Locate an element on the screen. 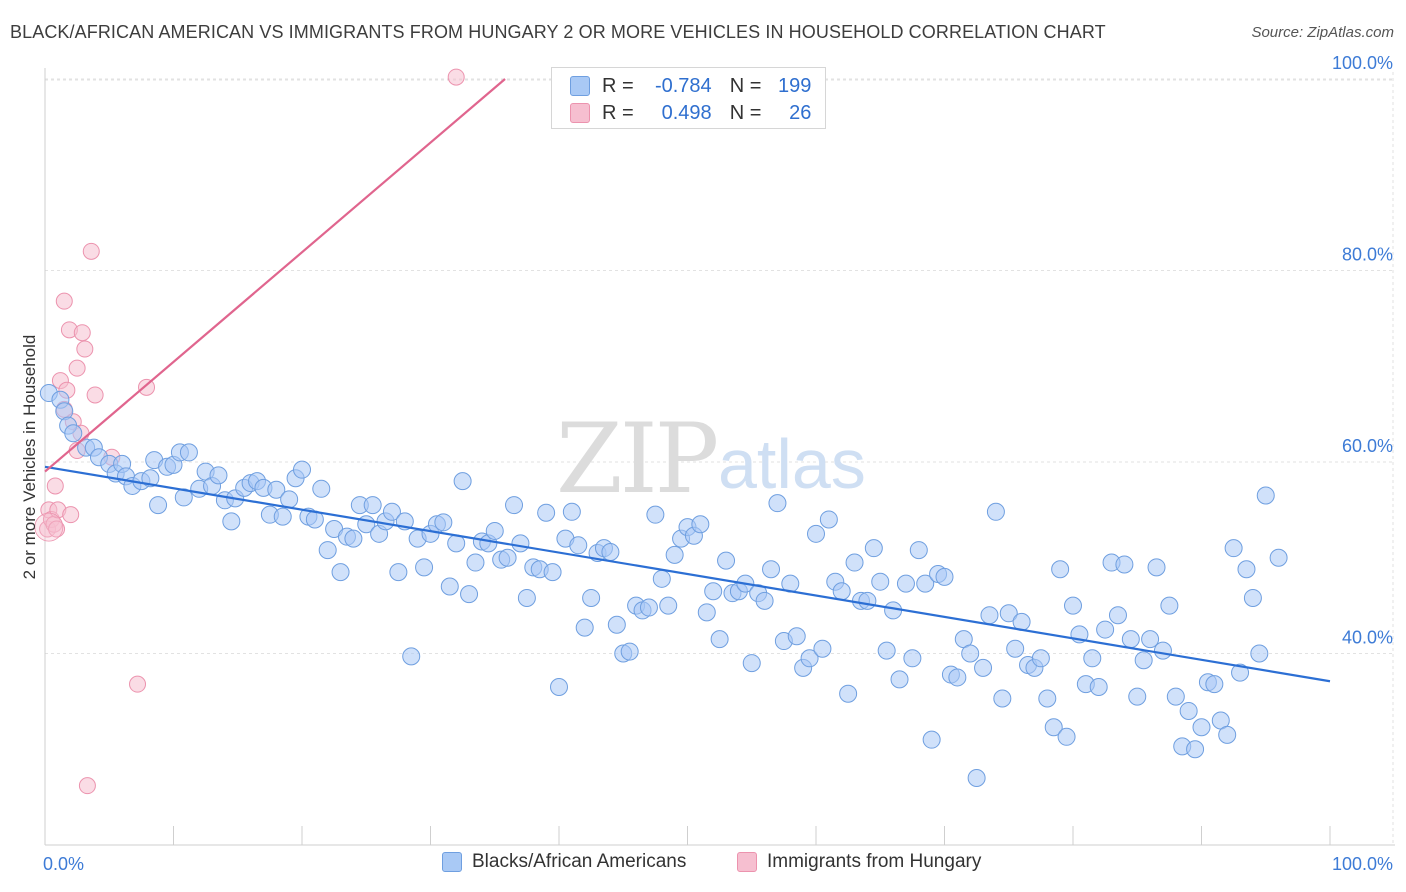 This screenshot has width=1406, height=892. trend-line-hungary is located at coordinates (275, 275).